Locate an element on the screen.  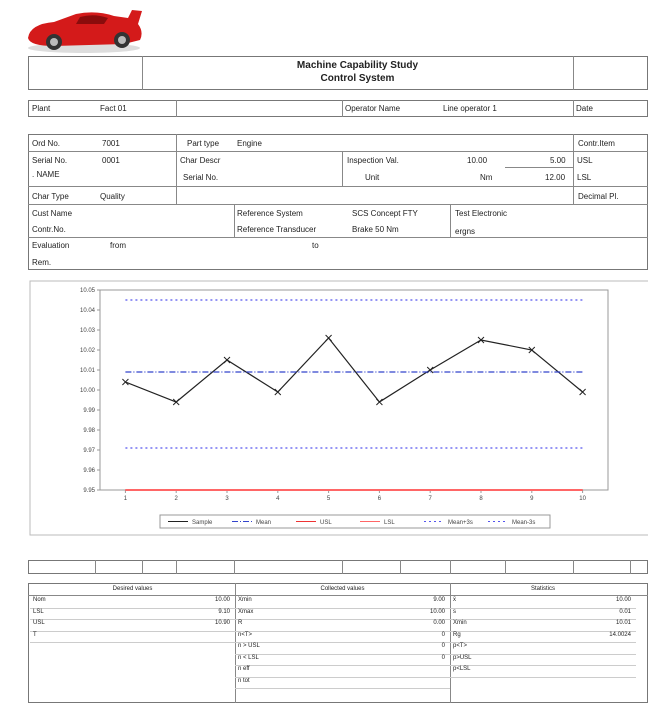
value: 10.00 is located at coordinates (477, 160).